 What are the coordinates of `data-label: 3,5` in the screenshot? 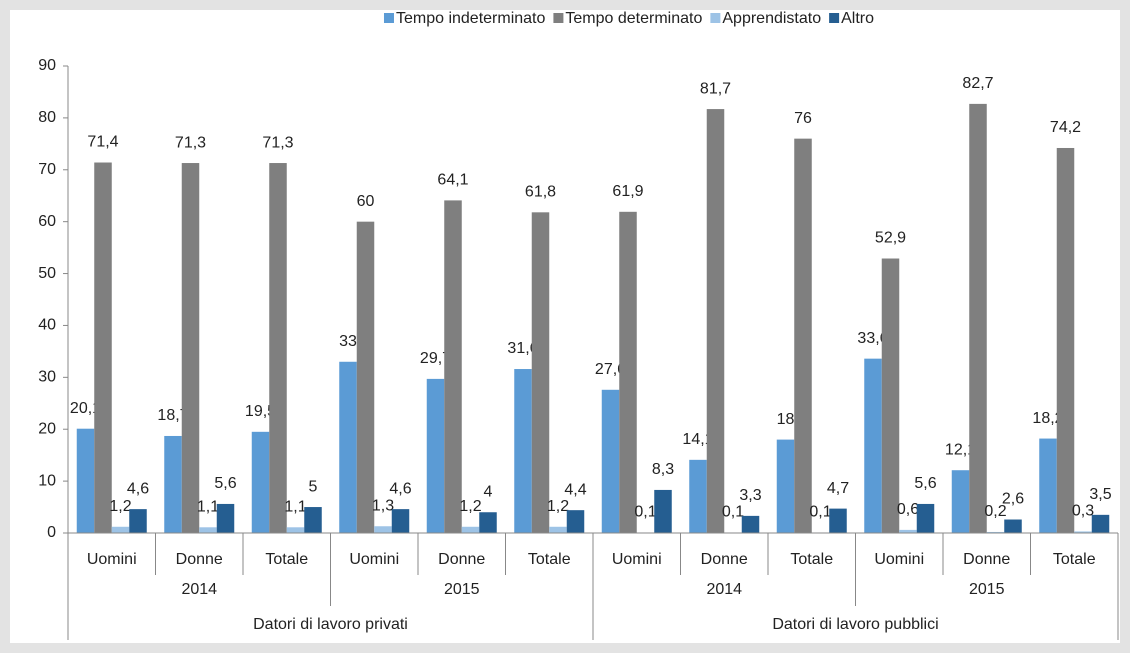 It's located at (1100, 494).